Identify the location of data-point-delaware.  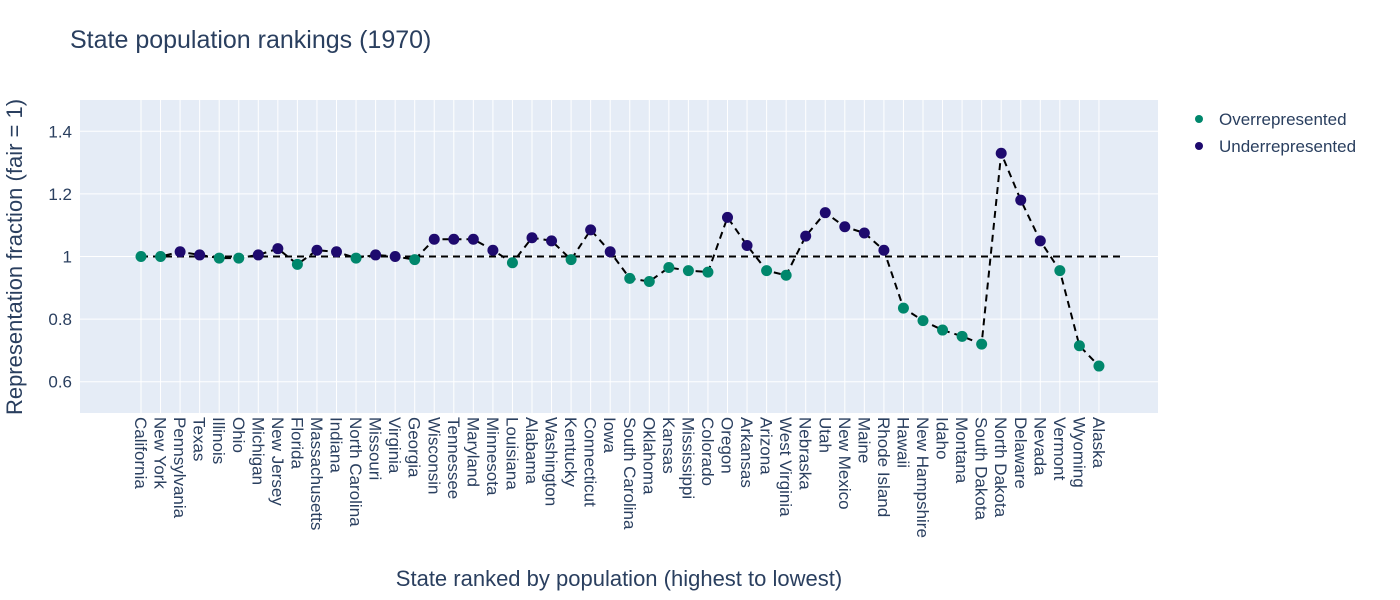
(1021, 200).